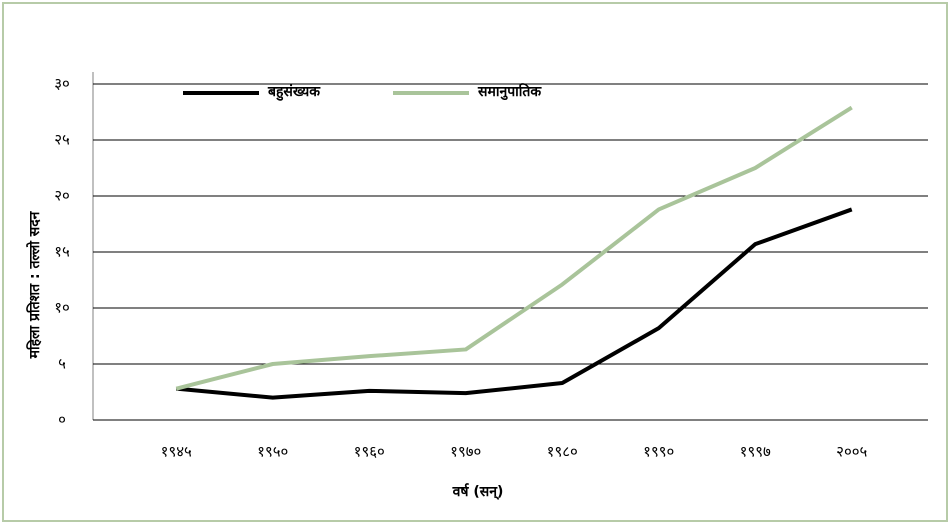 The width and height of the screenshot is (951, 527). Describe the element at coordinates (62, 420) in the screenshot. I see `y-tick-label: ०` at that location.